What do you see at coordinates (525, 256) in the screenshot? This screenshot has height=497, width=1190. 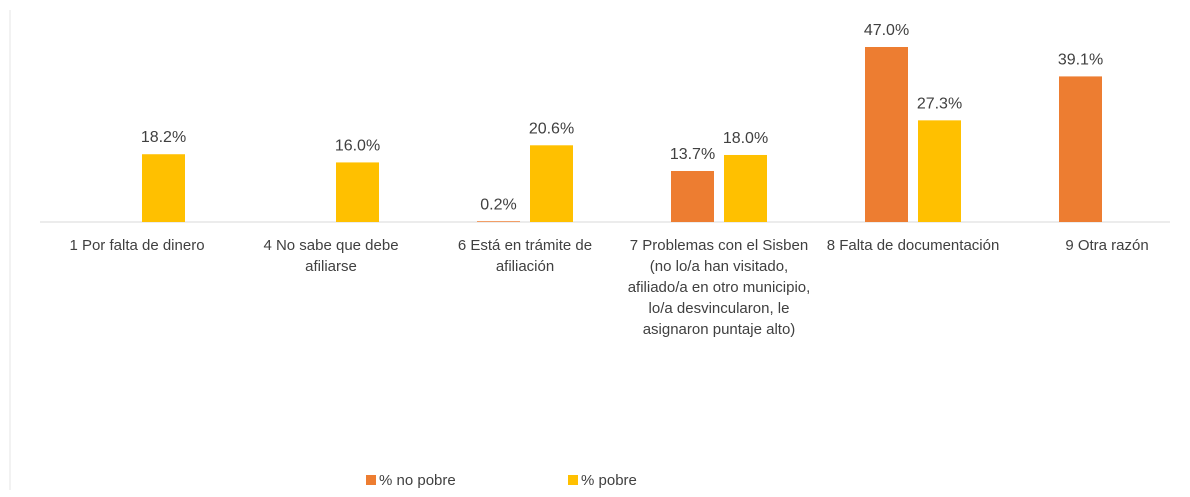 I see `x-tick-label: 6 Está en trámite de afiliación` at bounding box center [525, 256].